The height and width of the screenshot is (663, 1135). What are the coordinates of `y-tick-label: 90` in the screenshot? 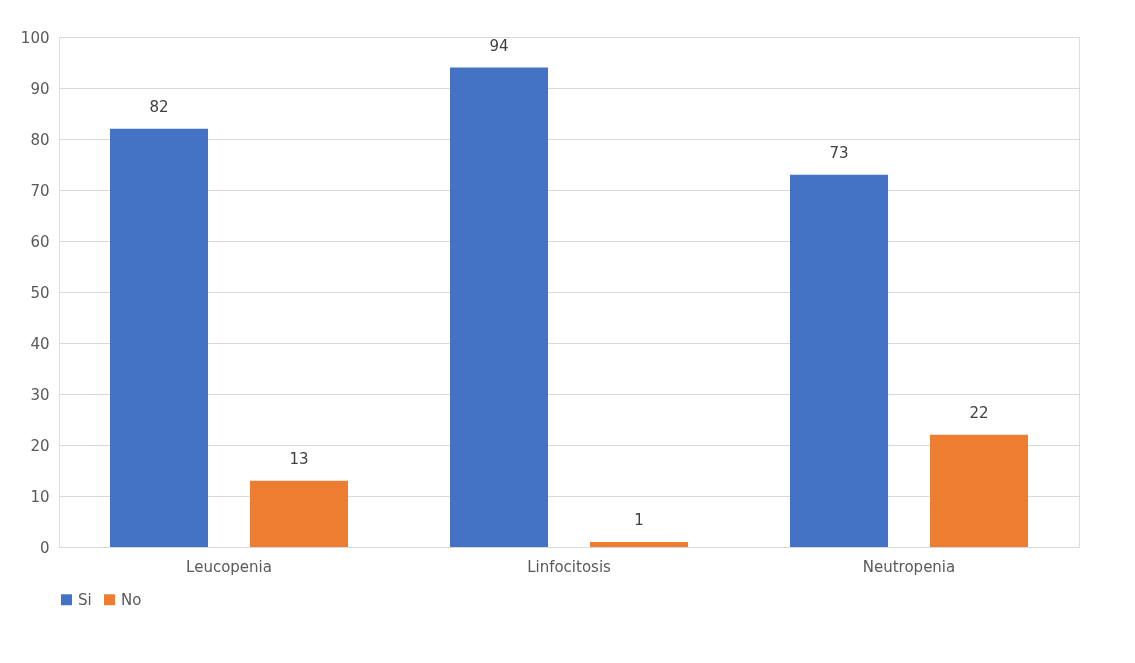 It's located at (40, 88).